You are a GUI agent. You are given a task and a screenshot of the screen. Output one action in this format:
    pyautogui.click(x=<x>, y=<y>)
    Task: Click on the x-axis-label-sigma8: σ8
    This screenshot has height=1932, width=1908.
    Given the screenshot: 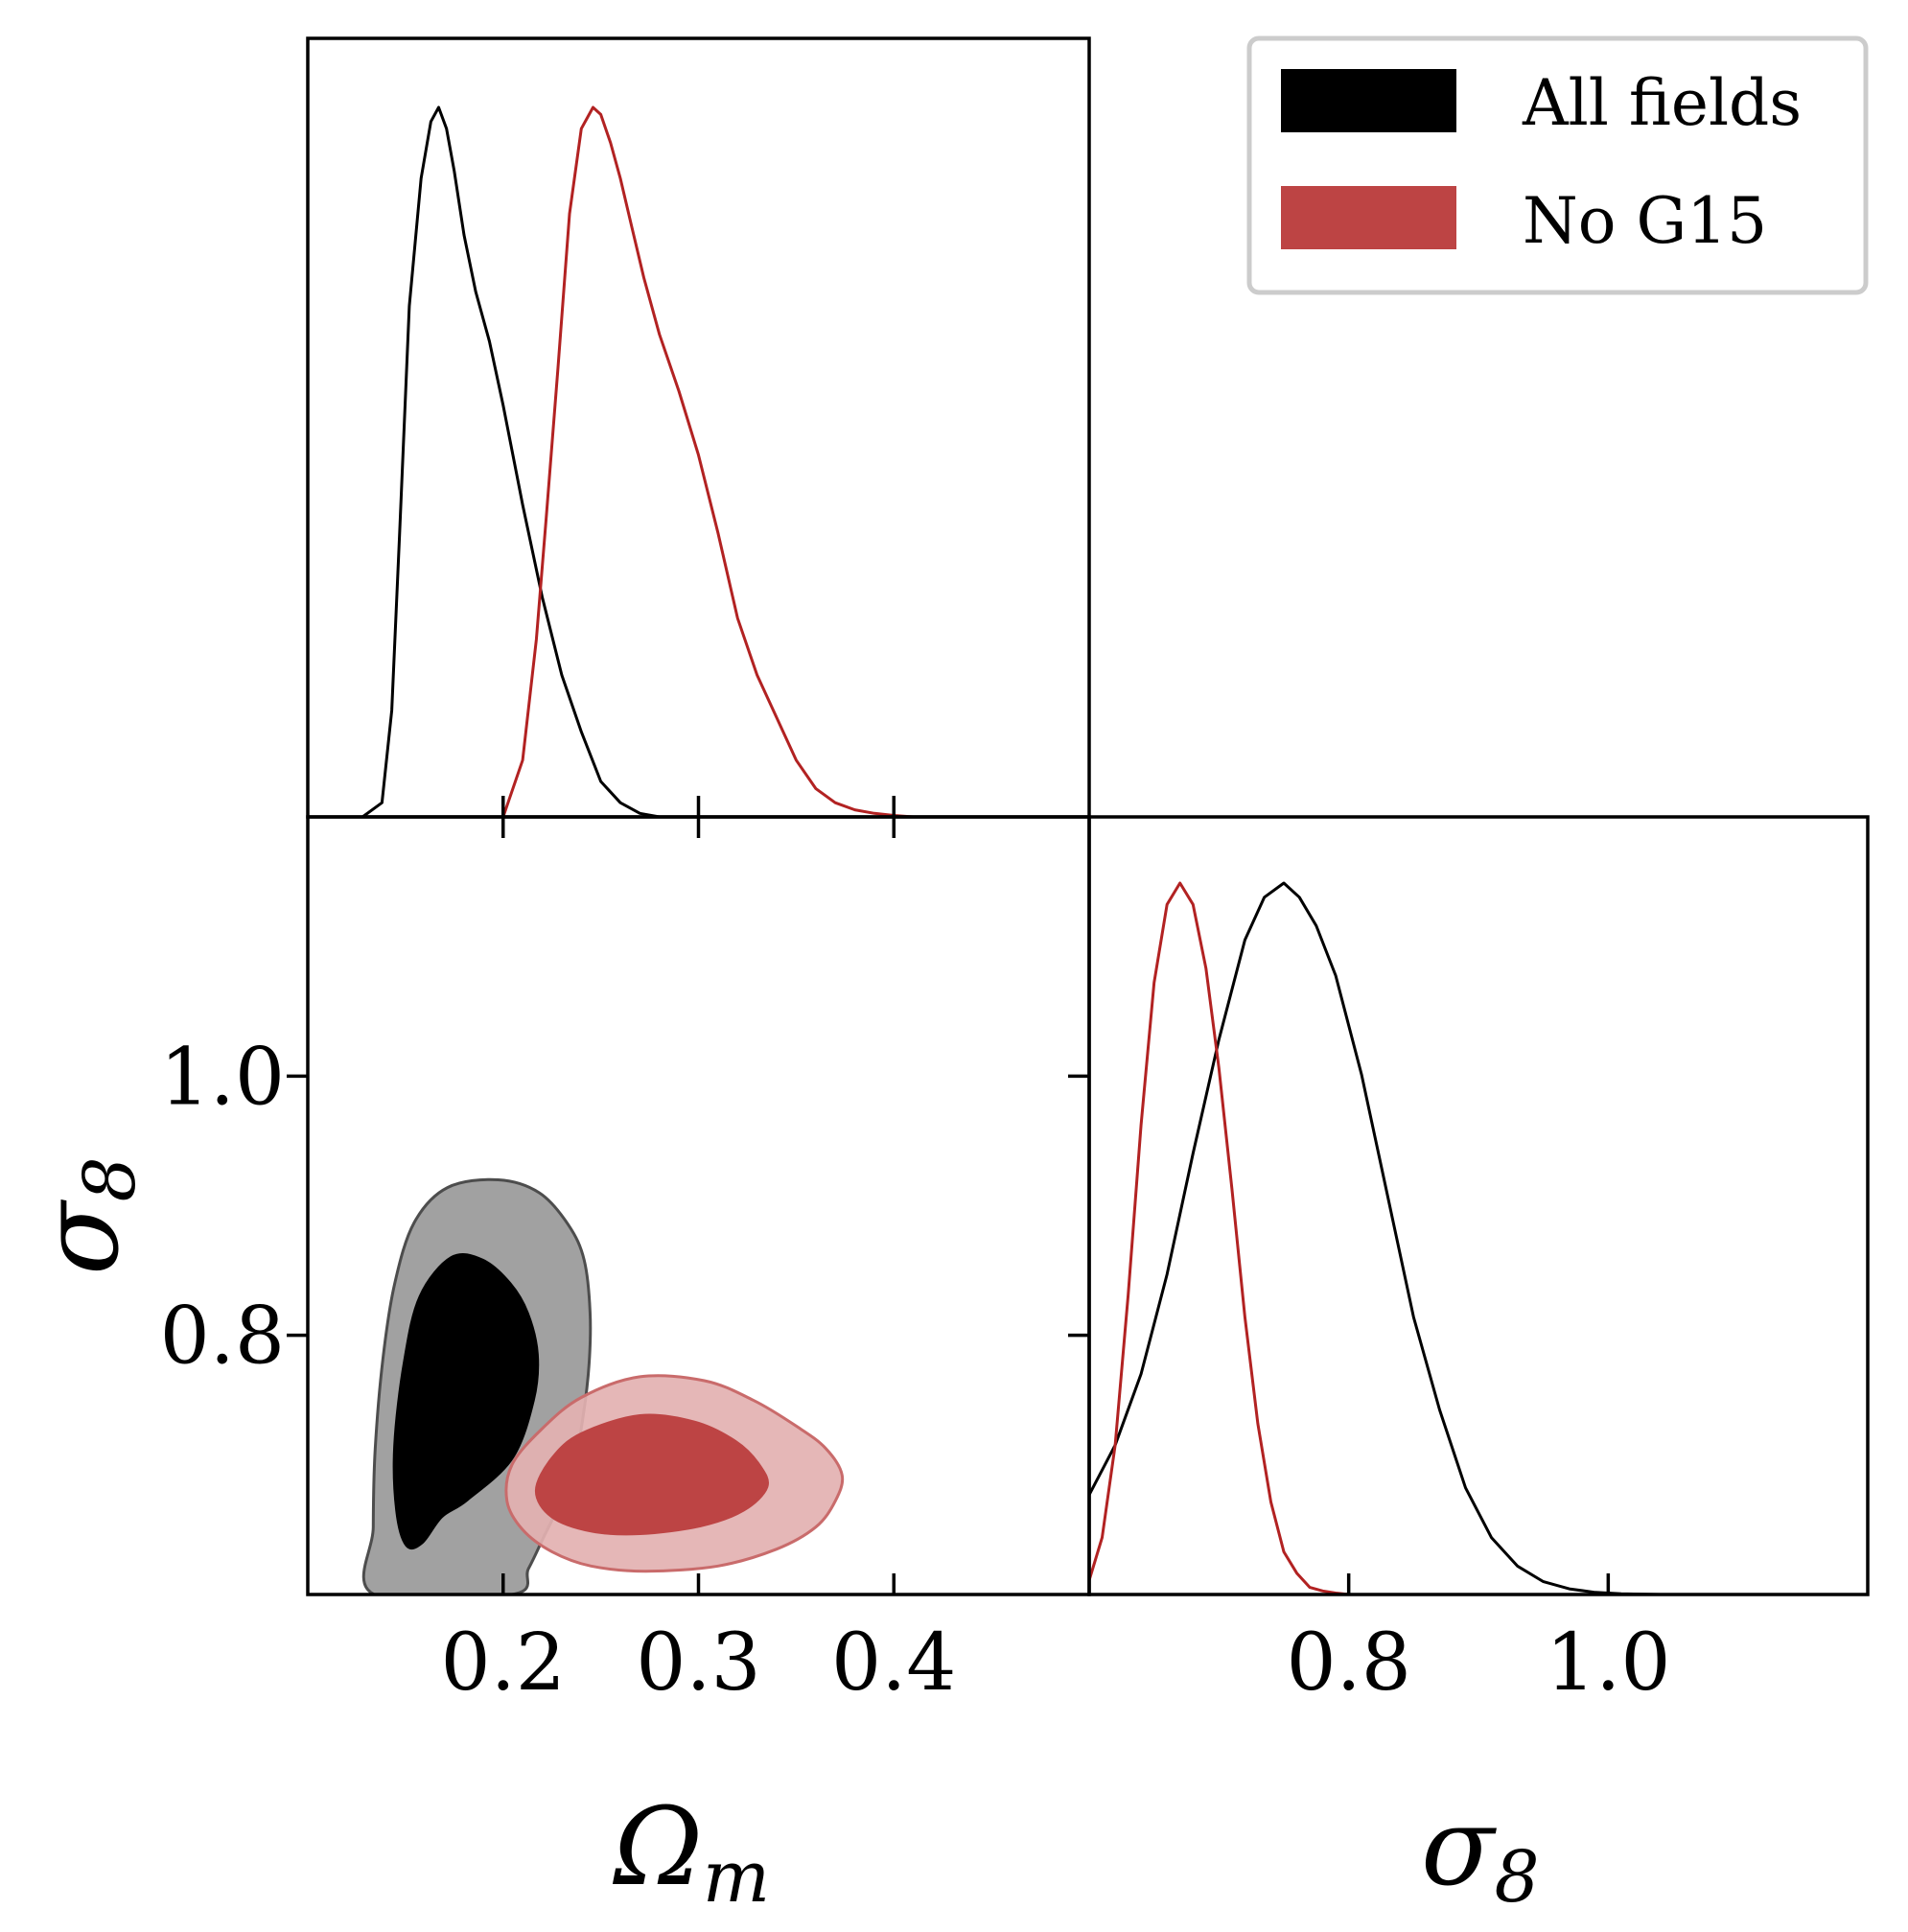 What is the action you would take?
    pyautogui.click(x=1481, y=1852)
    